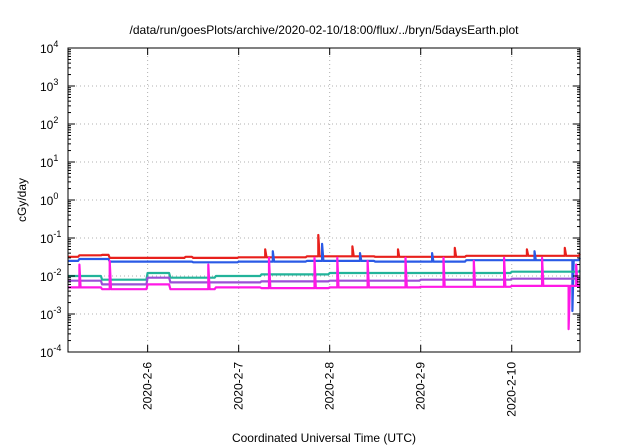 The height and width of the screenshot is (448, 640). Describe the element at coordinates (50, 237) in the screenshot. I see `y-tick-label: 10⁻¹` at that location.